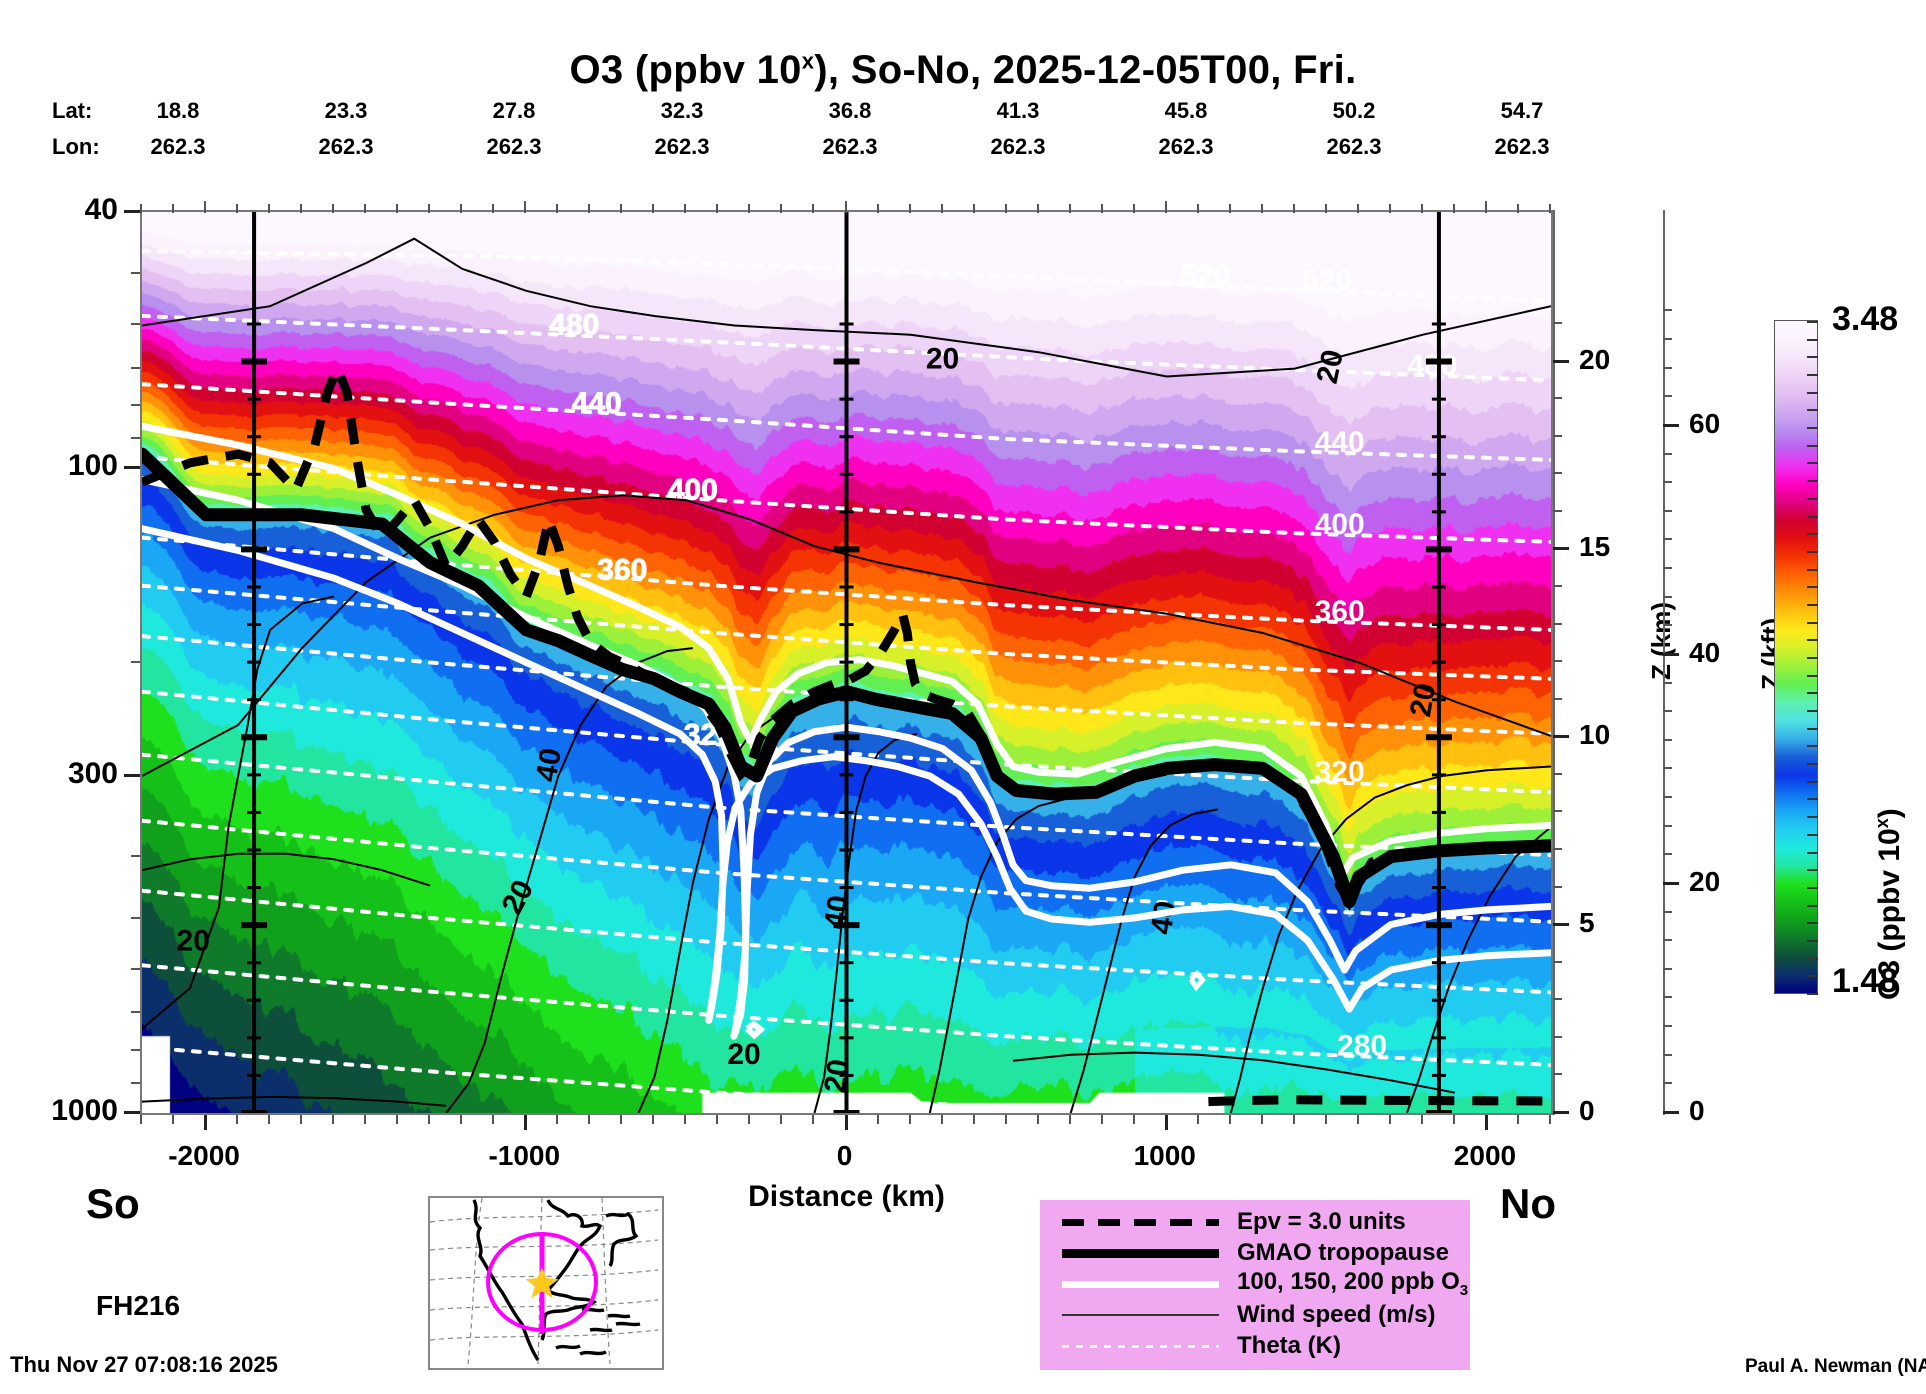  Describe the element at coordinates (1485, 1155) in the screenshot. I see `x-tick-label-2000: 2000` at that location.